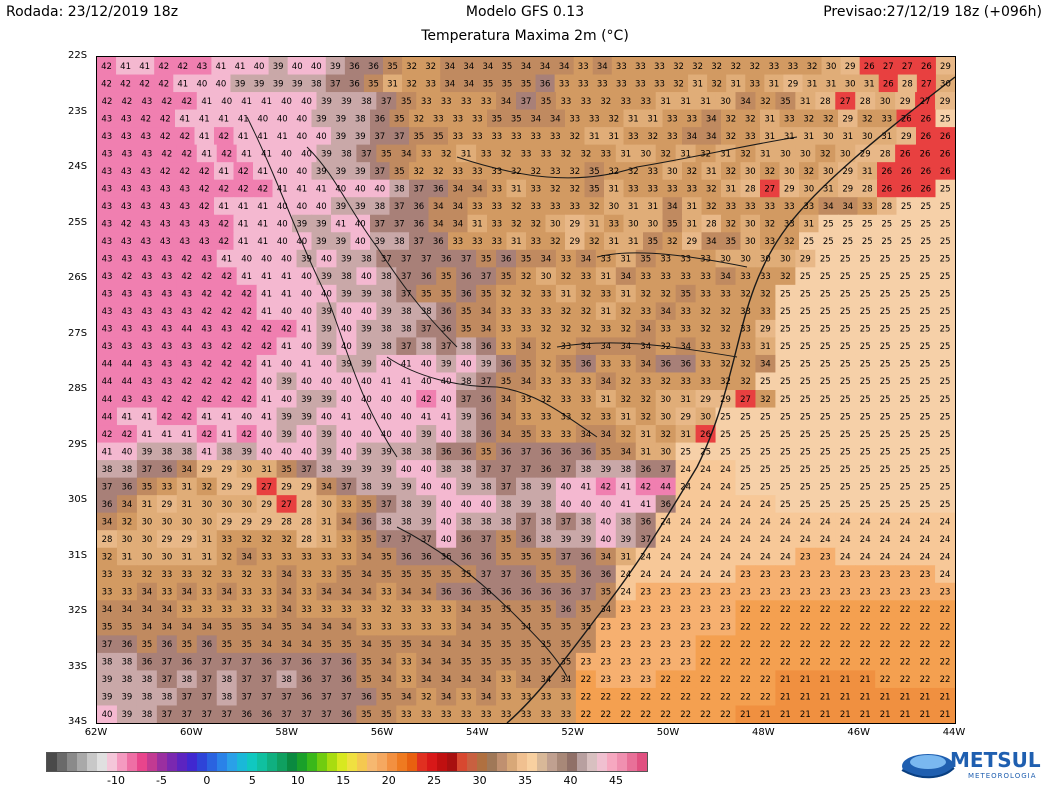 The image size is (1050, 790). Describe the element at coordinates (297, 84) in the screenshot. I see `temperature-value: 39` at that location.